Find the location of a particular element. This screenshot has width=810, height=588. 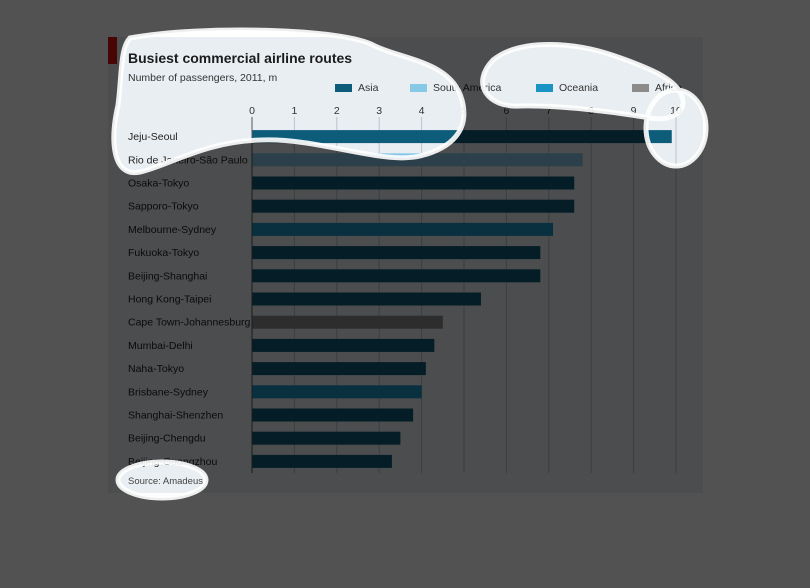

category-label: Cape Town-Johannesburg is located at coordinates (189, 323).